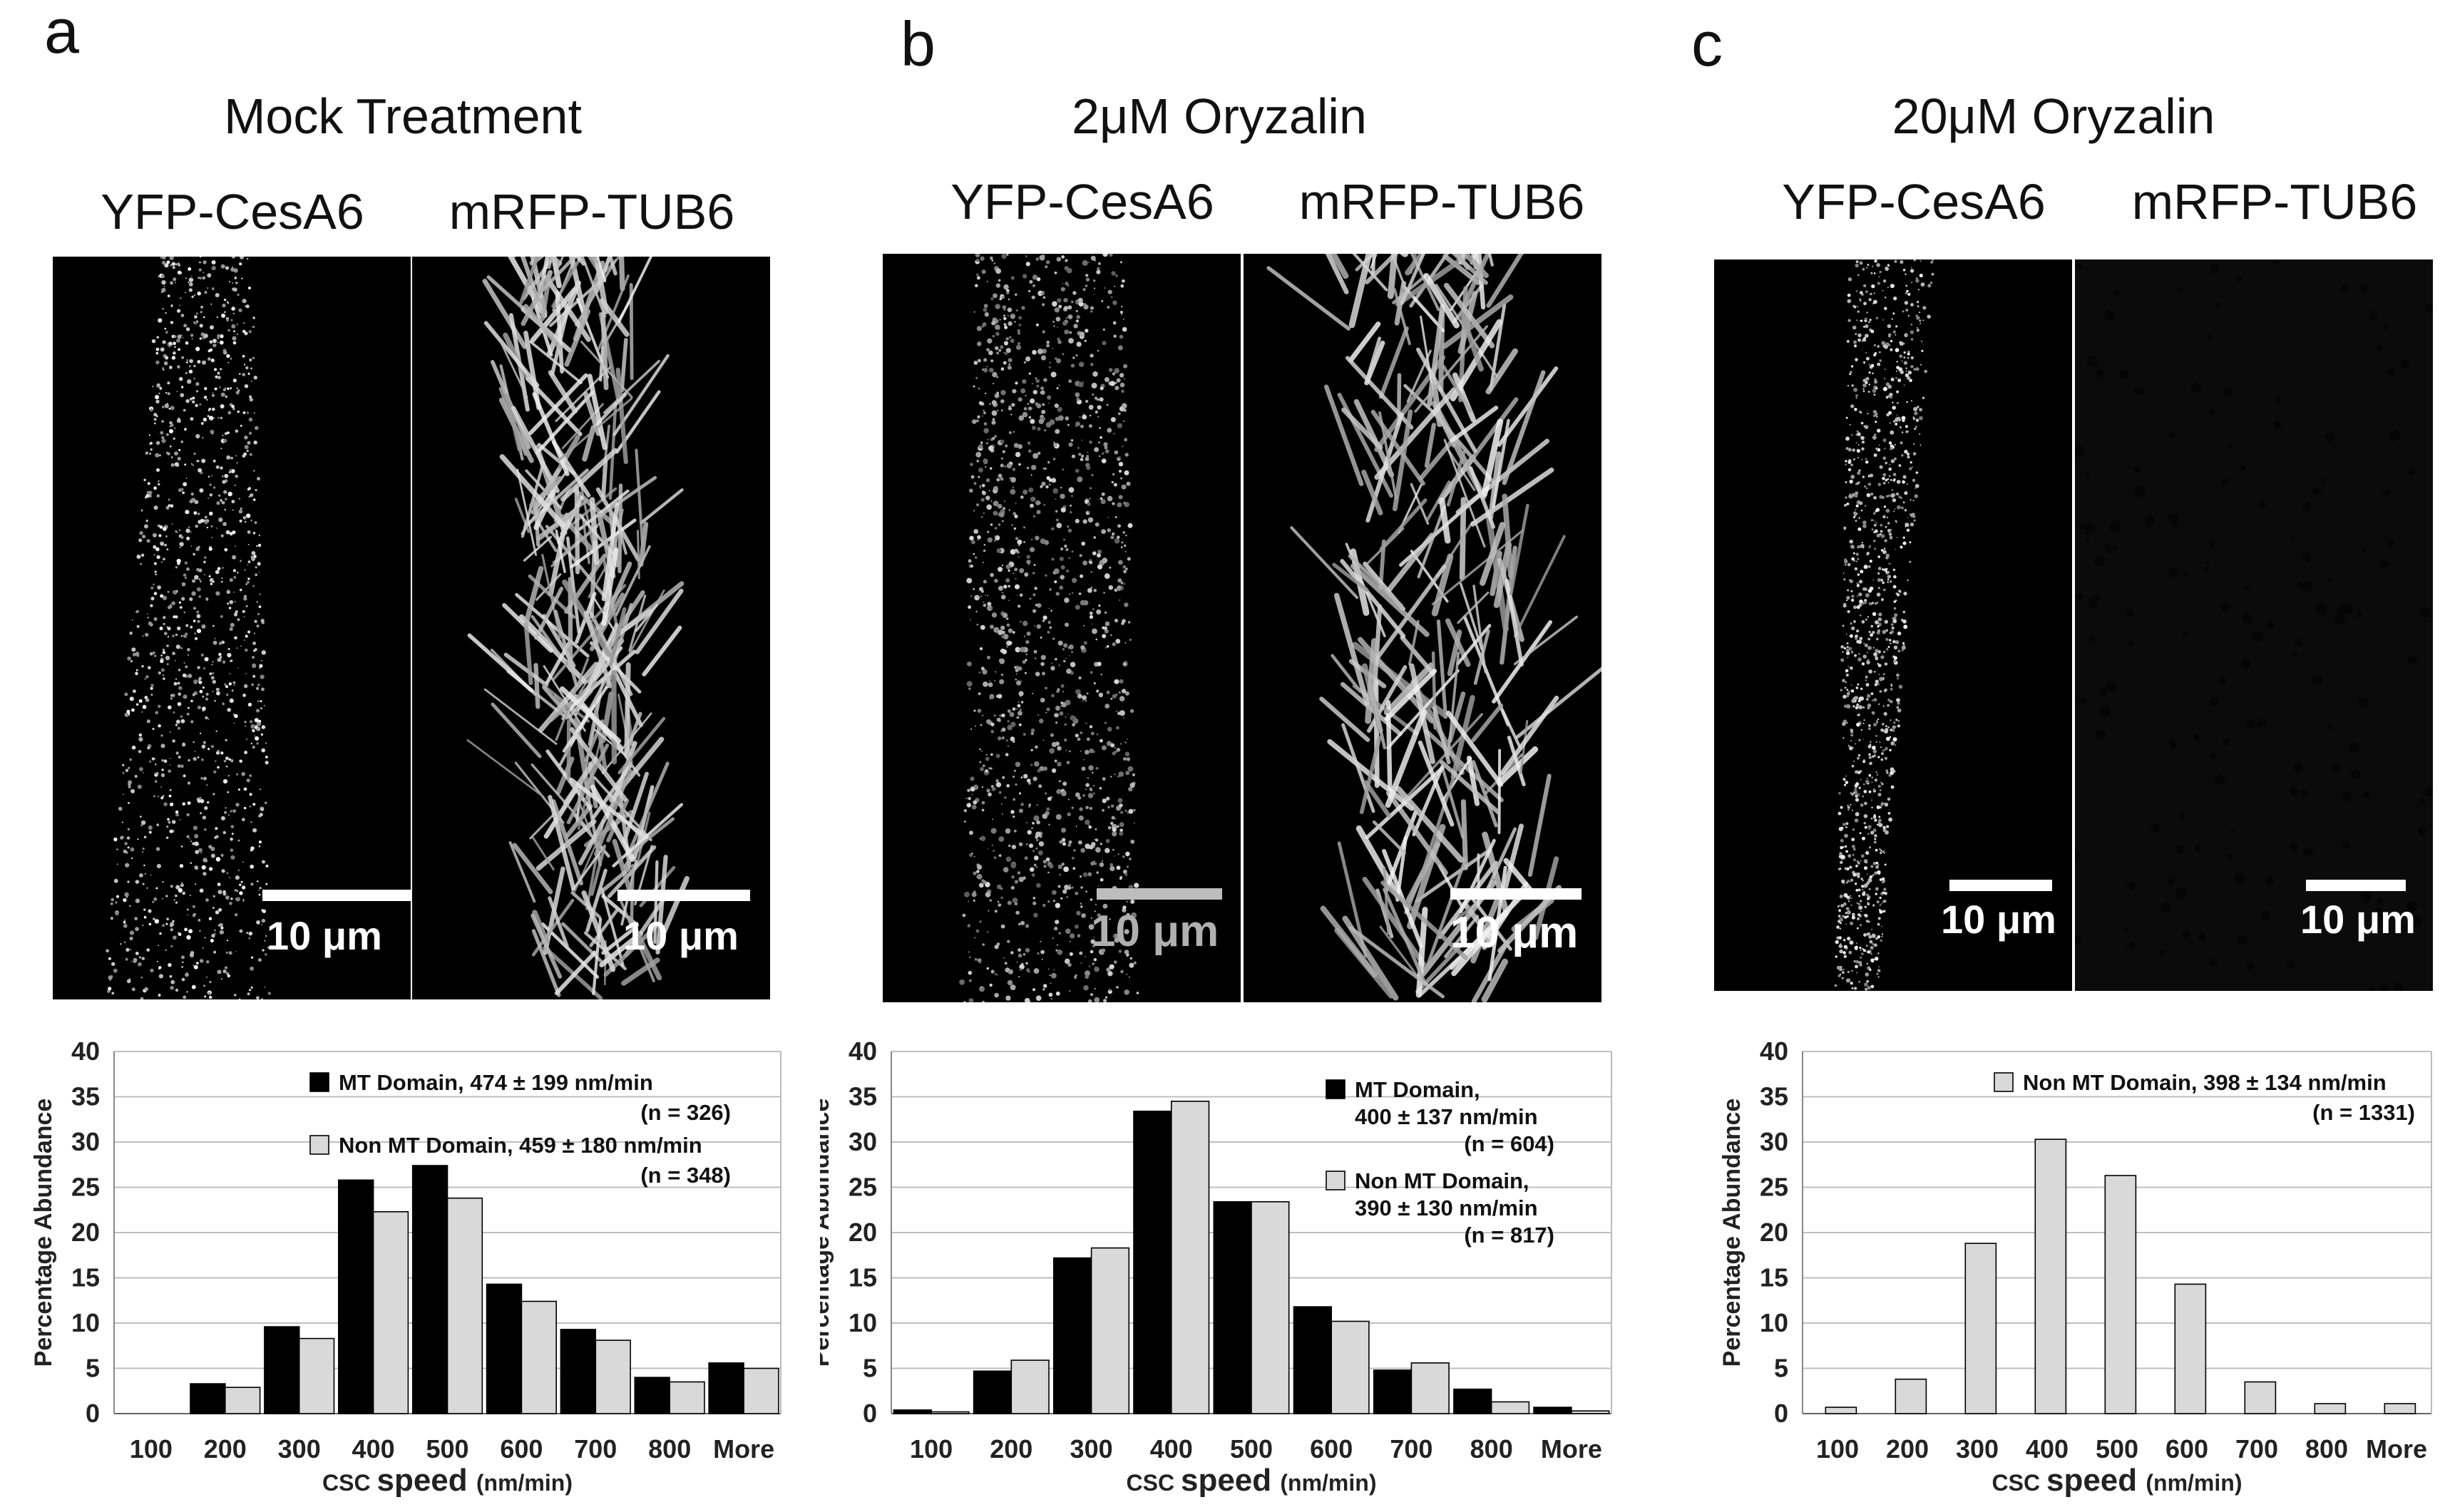  I want to click on scale-bar, so click(1516, 894).